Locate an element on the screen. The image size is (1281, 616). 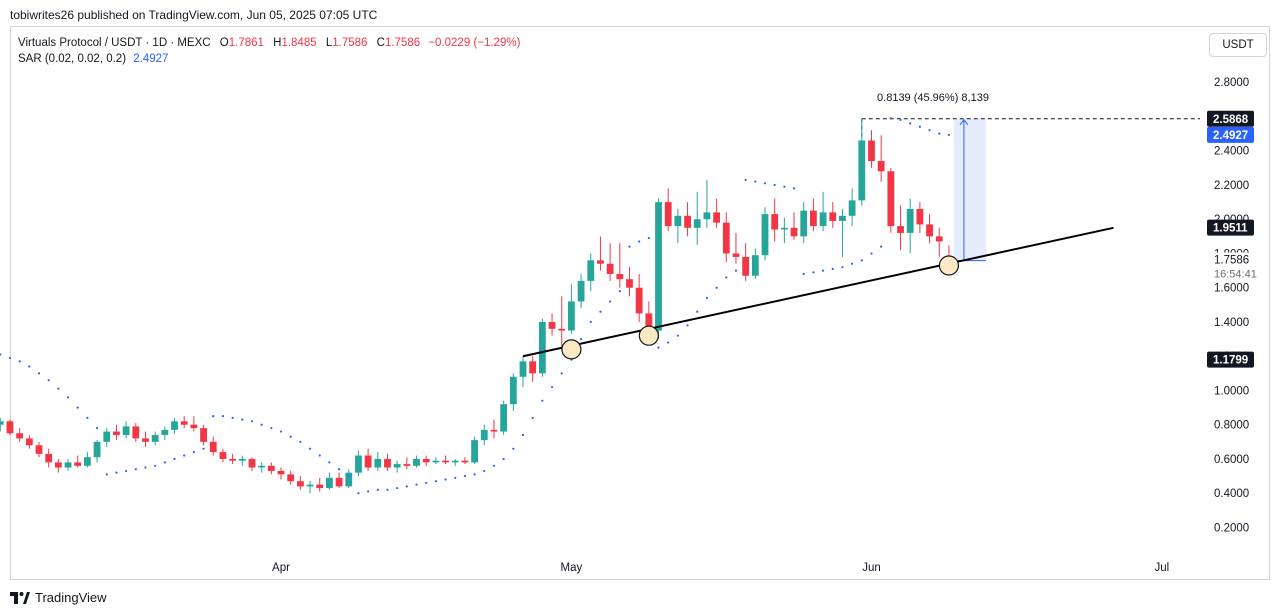
low-value: 1.7586 is located at coordinates (350, 43).